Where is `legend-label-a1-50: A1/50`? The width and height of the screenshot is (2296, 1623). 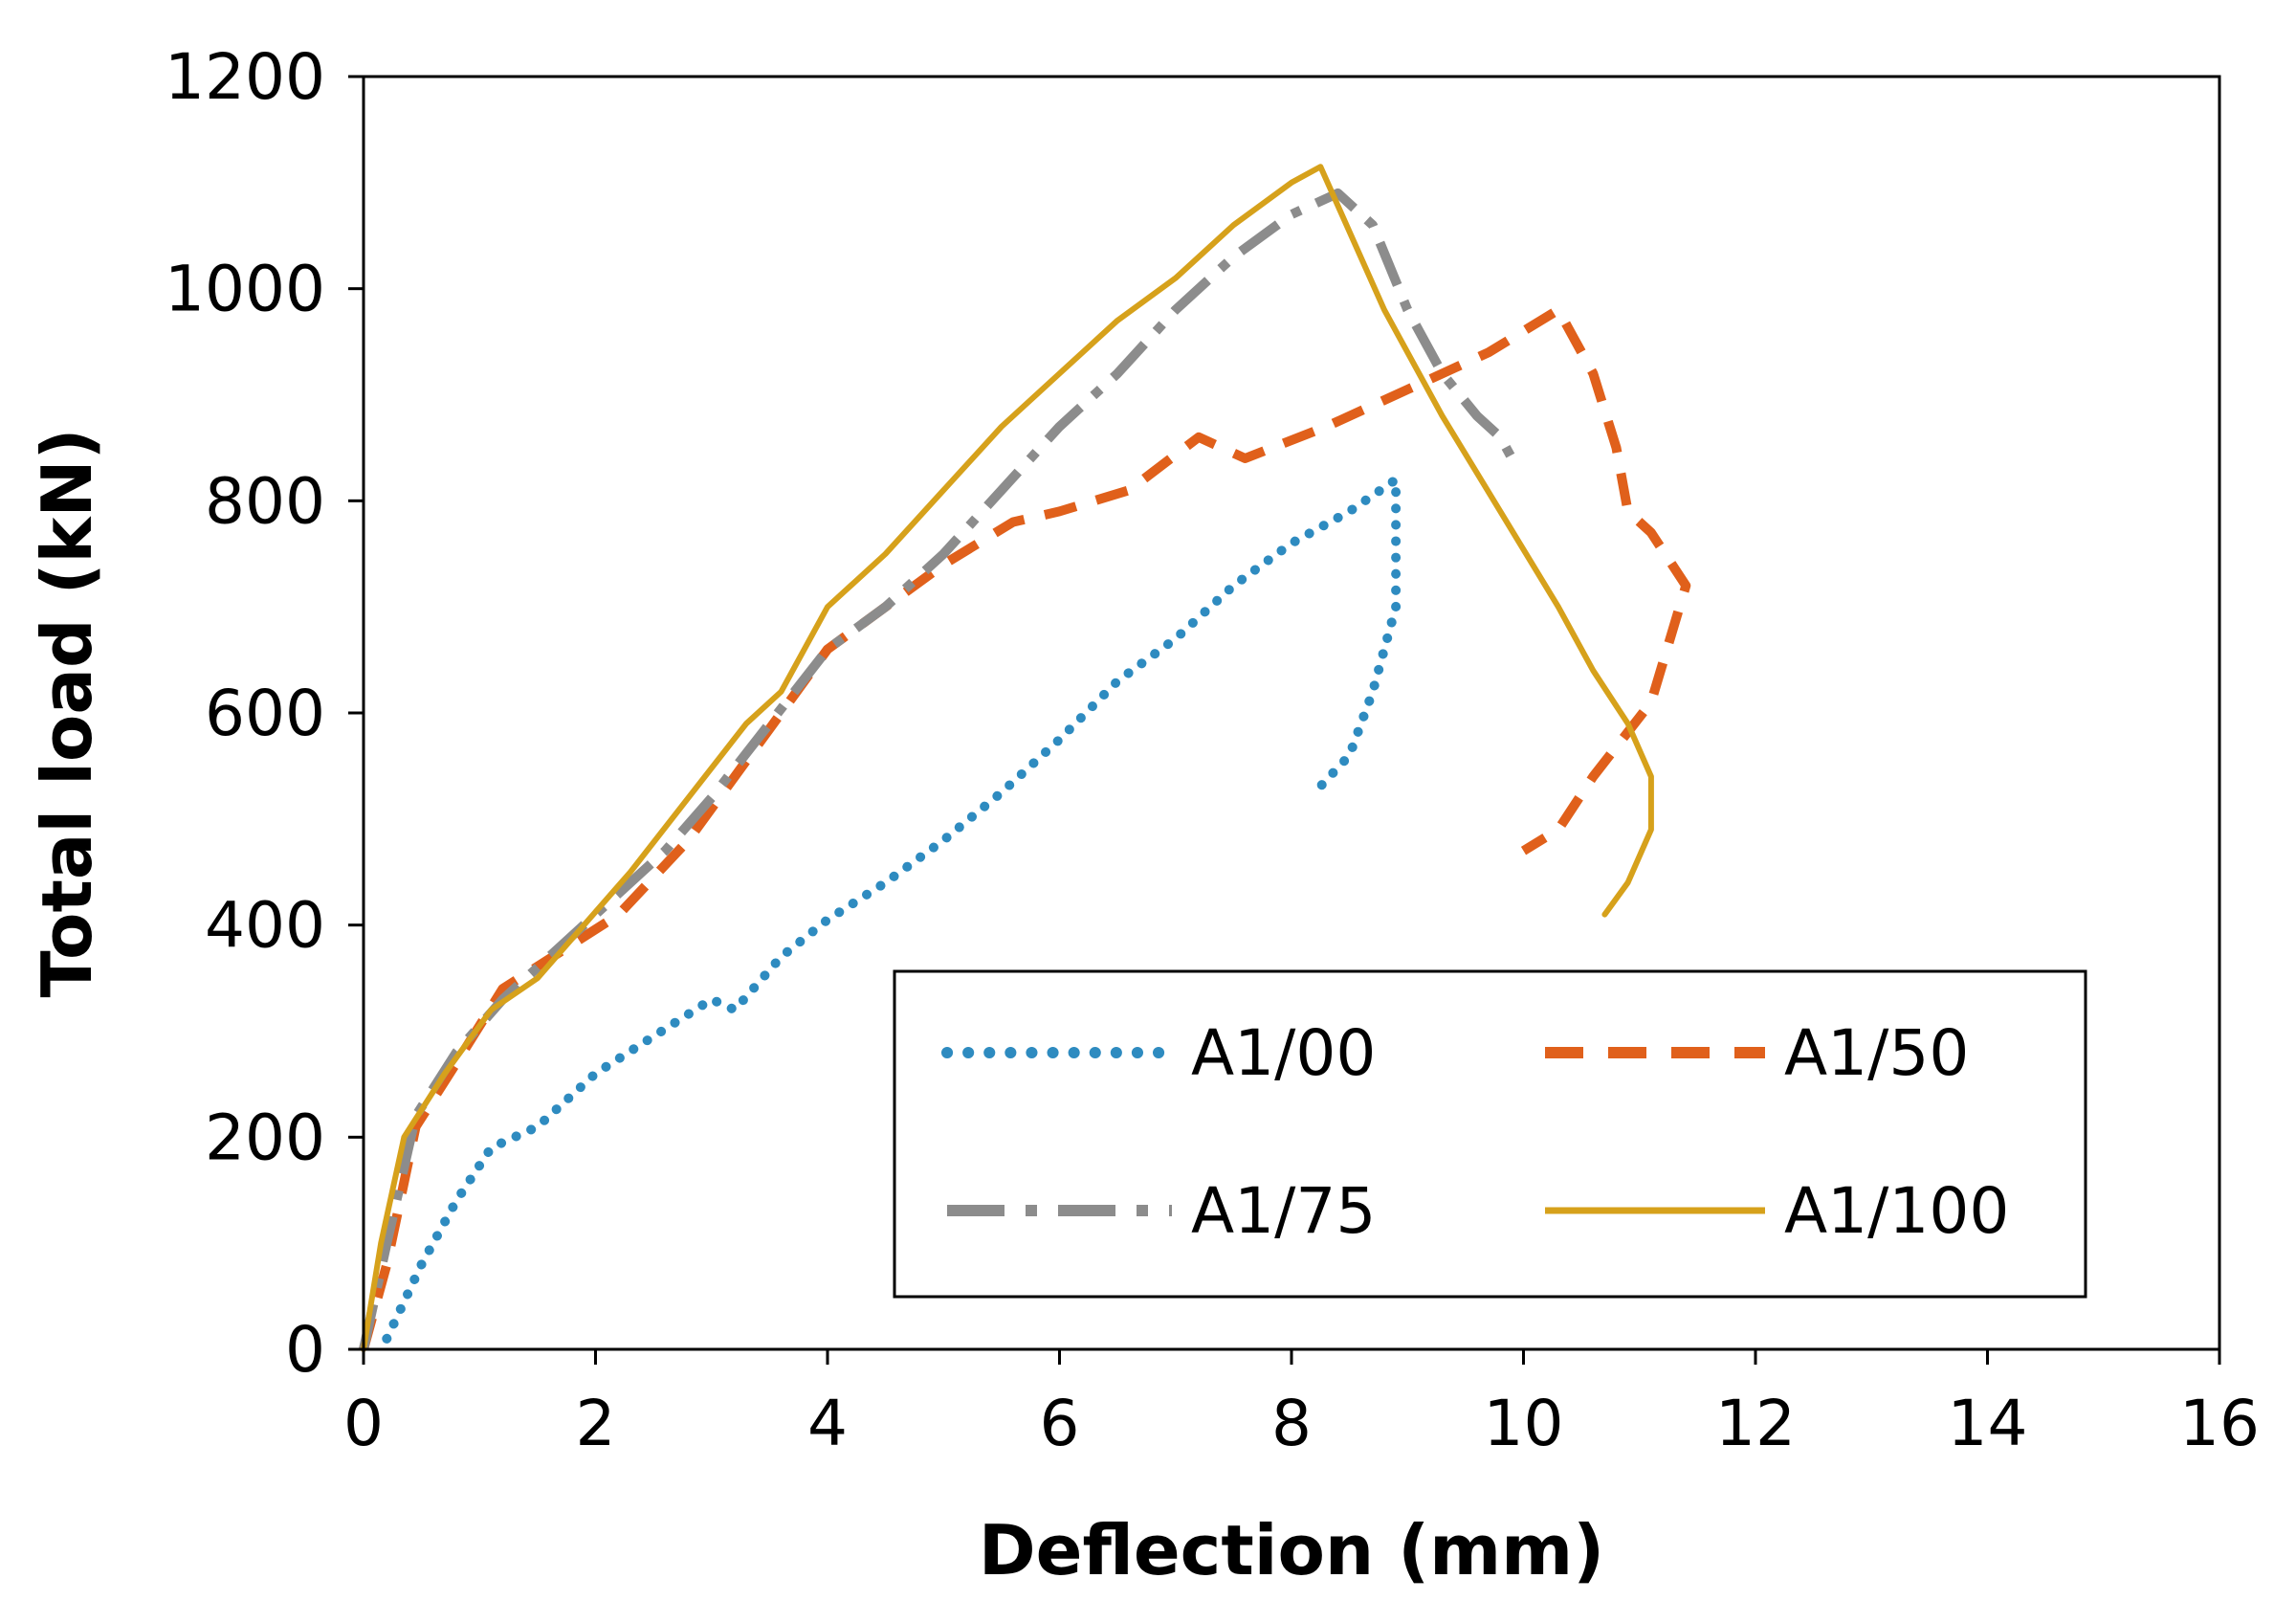
legend-label-a1-50: A1/50 is located at coordinates (1877, 1053).